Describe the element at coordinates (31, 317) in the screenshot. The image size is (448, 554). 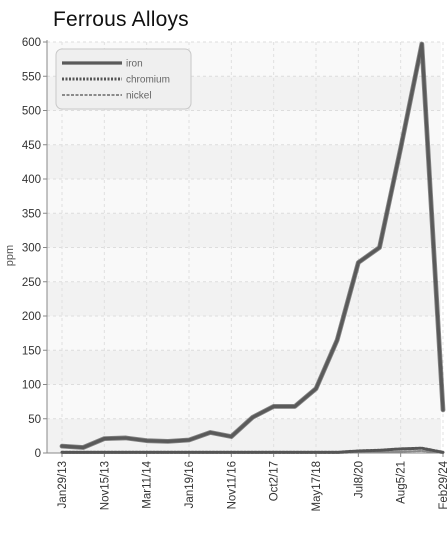
I see `y-tick-label: 200` at that location.